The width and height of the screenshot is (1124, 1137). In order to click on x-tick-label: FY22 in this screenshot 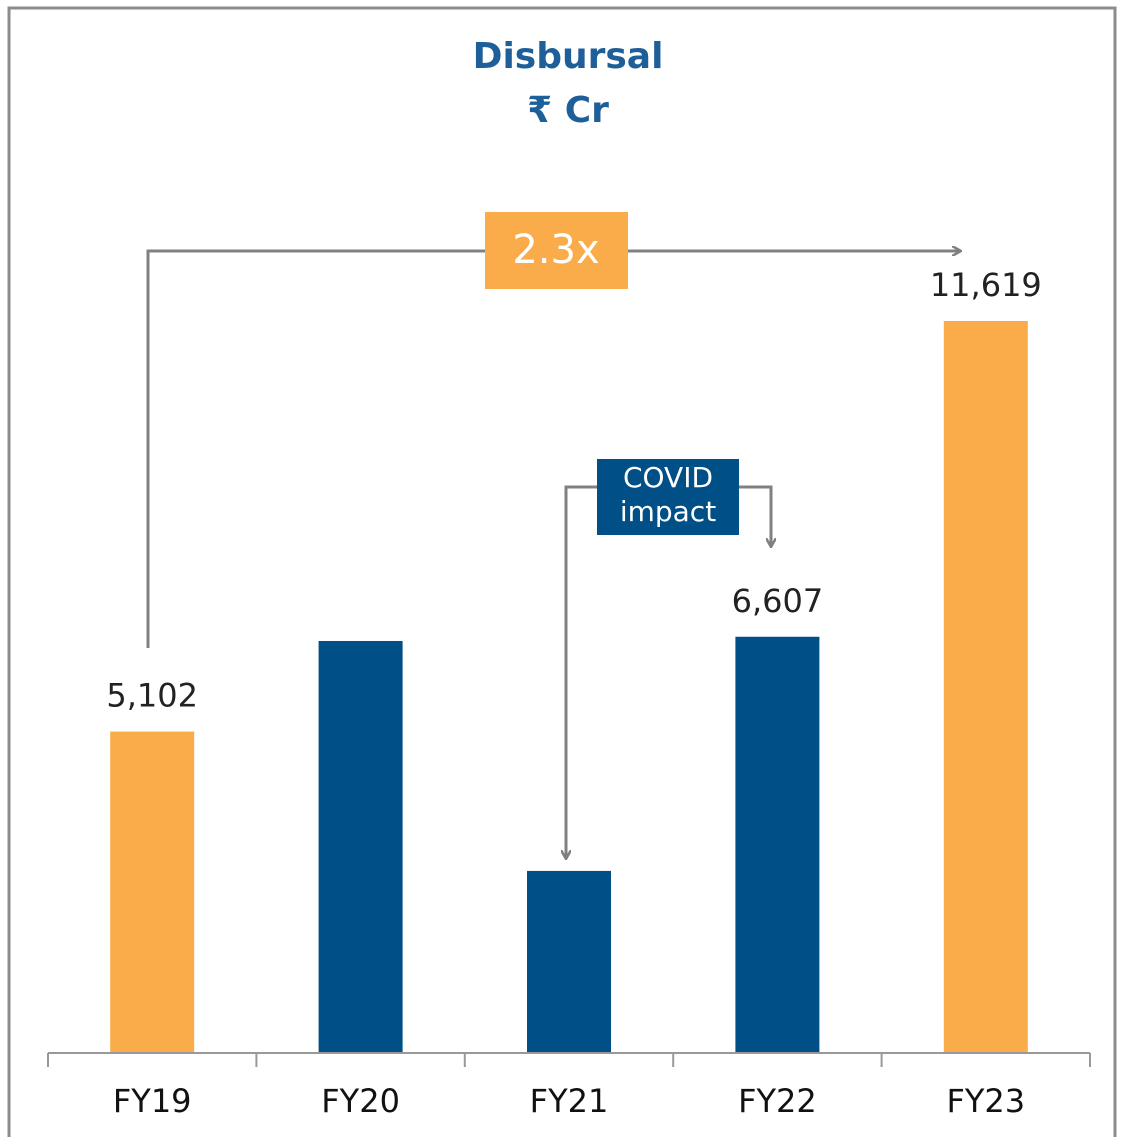, I will do `click(777, 1101)`.